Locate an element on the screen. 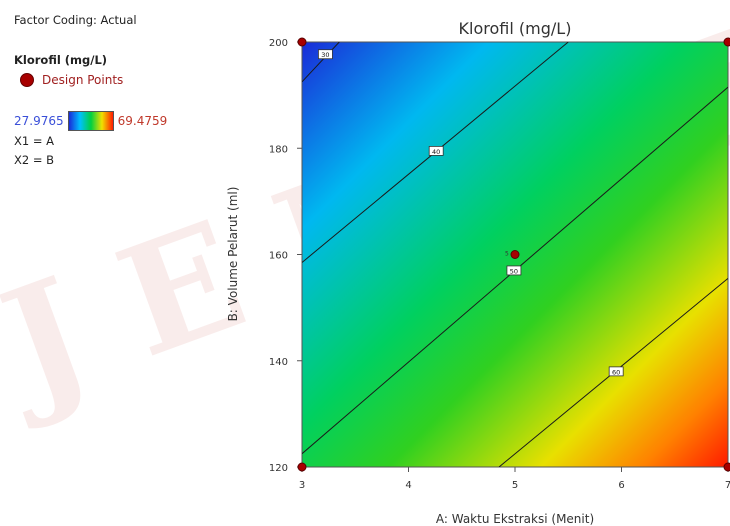 This screenshot has height=526, width=730. design-points-label: Design Points is located at coordinates (83, 80).